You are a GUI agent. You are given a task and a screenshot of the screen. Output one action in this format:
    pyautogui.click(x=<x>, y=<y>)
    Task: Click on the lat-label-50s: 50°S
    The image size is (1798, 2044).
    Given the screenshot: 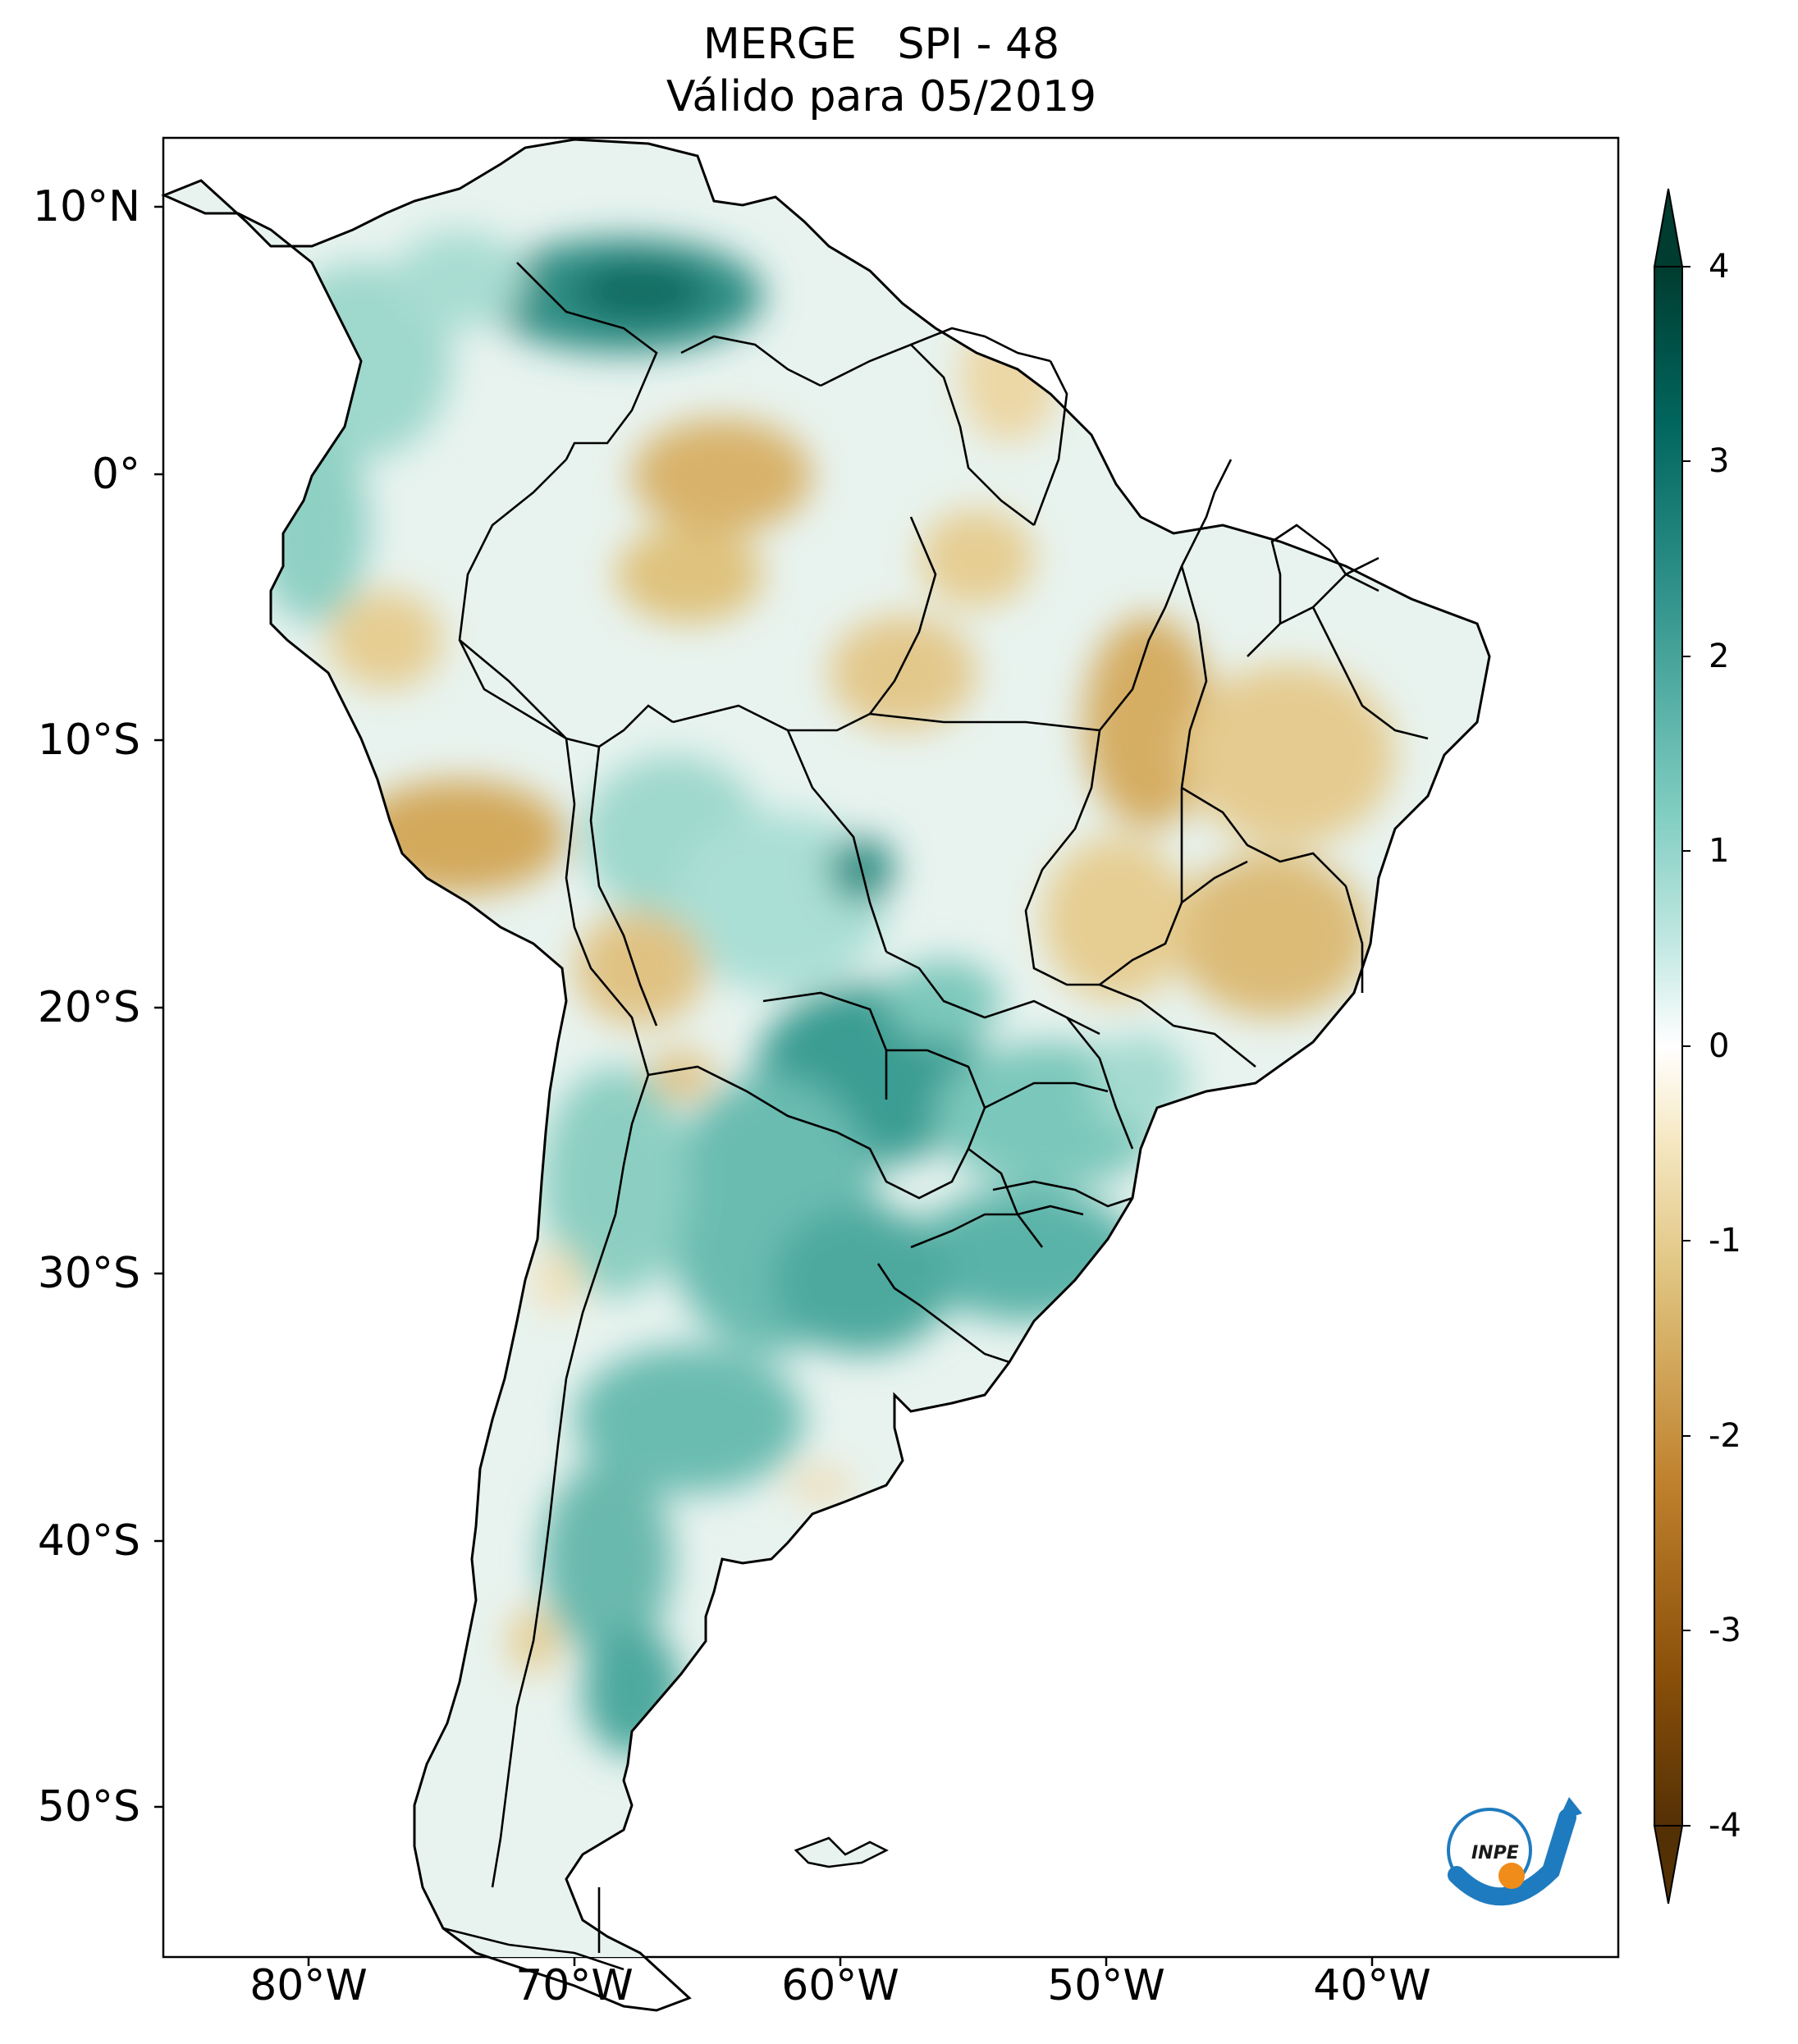 What is the action you would take?
    pyautogui.click(x=88, y=1806)
    